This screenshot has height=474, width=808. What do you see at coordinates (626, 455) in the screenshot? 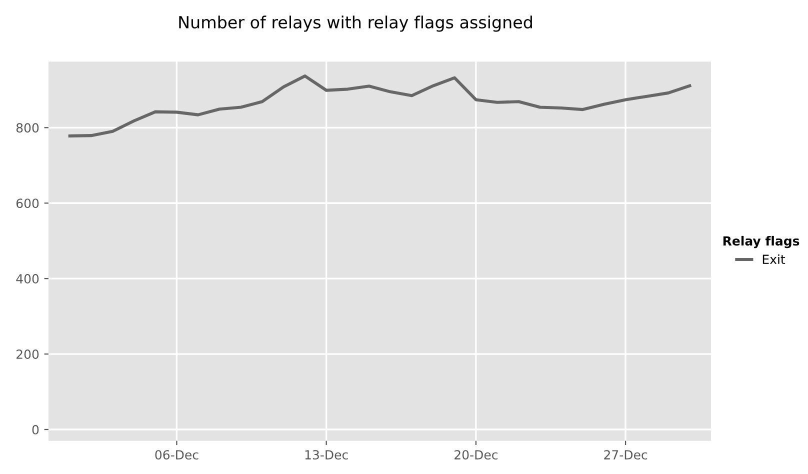
I see `x-tick-label: 27-Dec` at bounding box center [626, 455].